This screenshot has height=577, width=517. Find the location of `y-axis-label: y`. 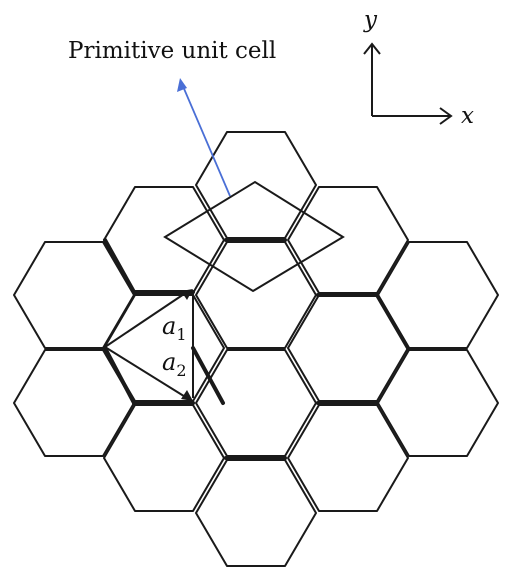

y-axis-label: y is located at coordinates (370, 20).